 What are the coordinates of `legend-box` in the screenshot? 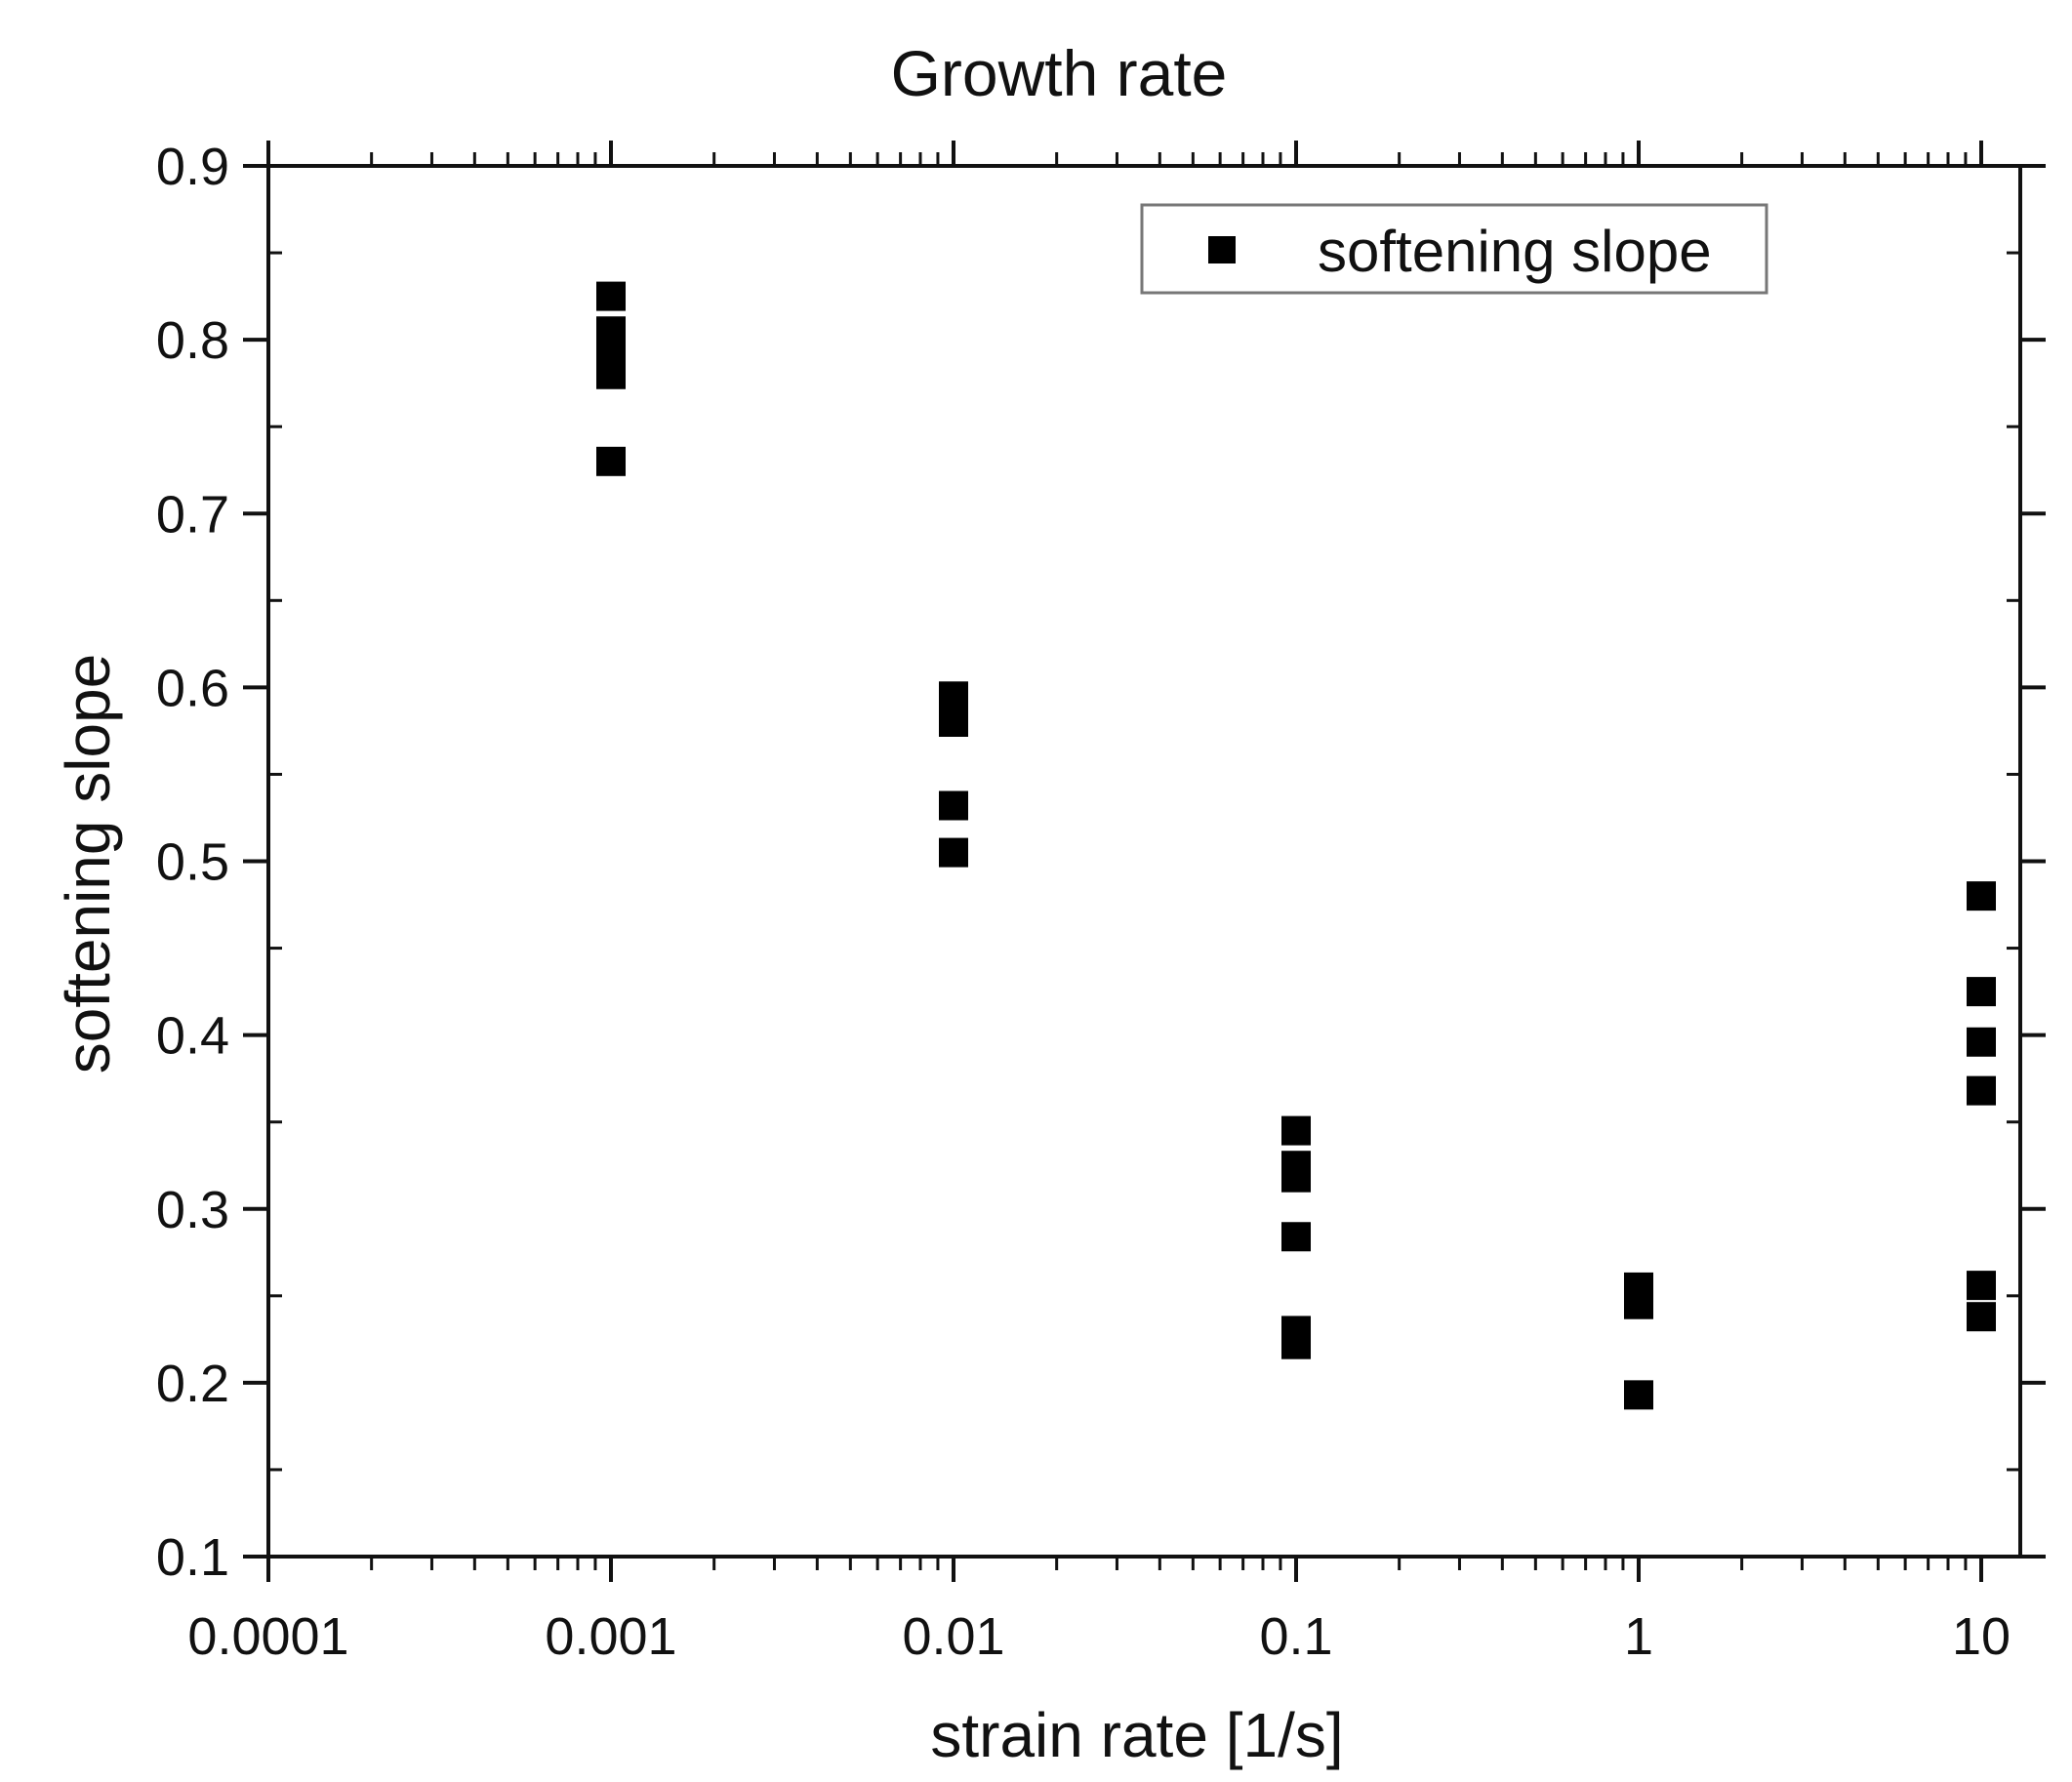 It's located at (1454, 249).